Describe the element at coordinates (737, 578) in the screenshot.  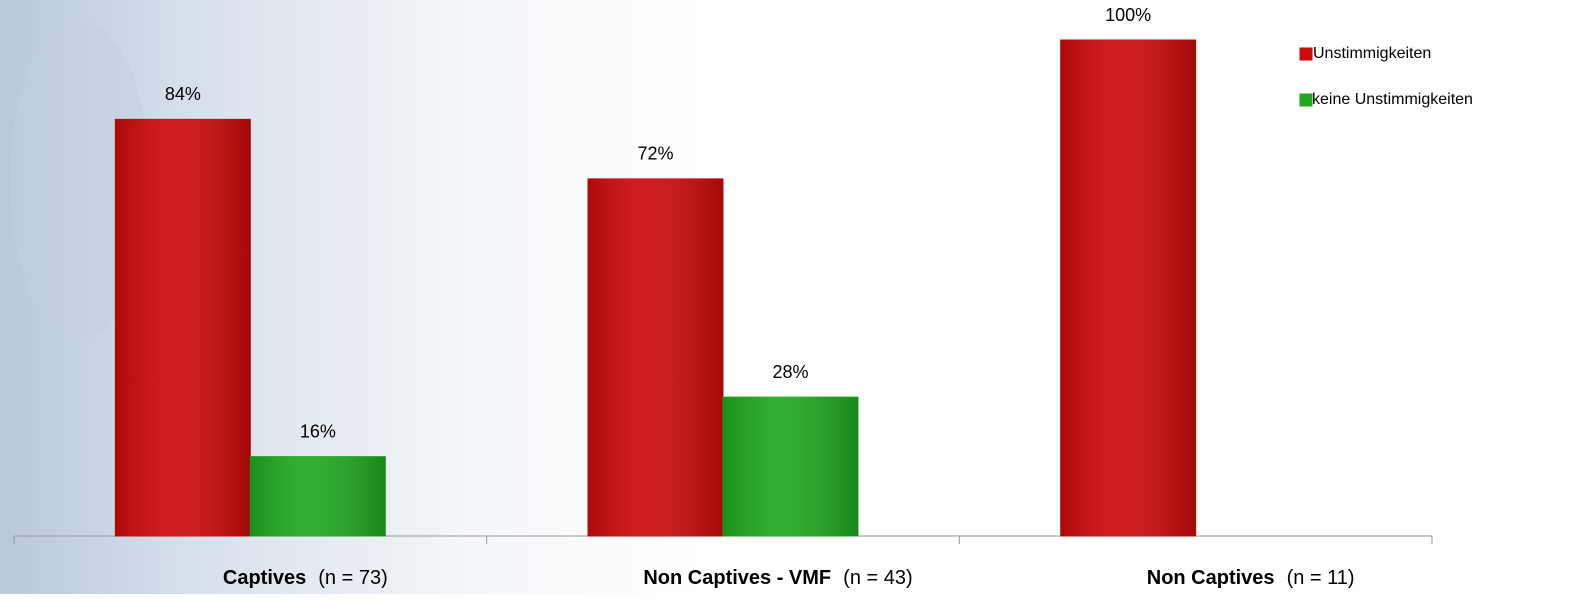
I see `category-name: Non Captives - VMF` at that location.